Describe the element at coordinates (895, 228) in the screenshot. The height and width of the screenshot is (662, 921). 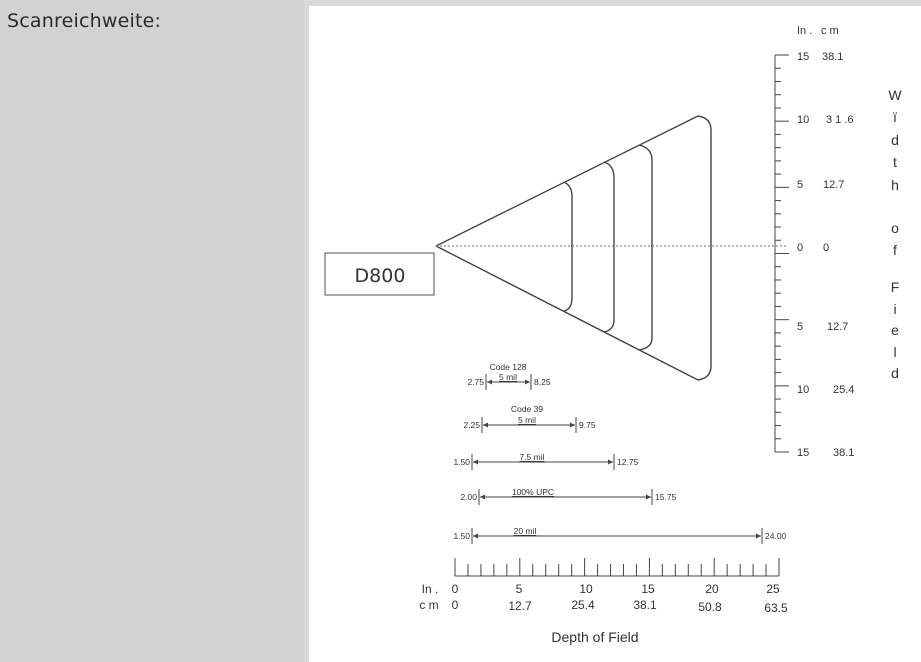
I see `width-title-letter: o` at that location.